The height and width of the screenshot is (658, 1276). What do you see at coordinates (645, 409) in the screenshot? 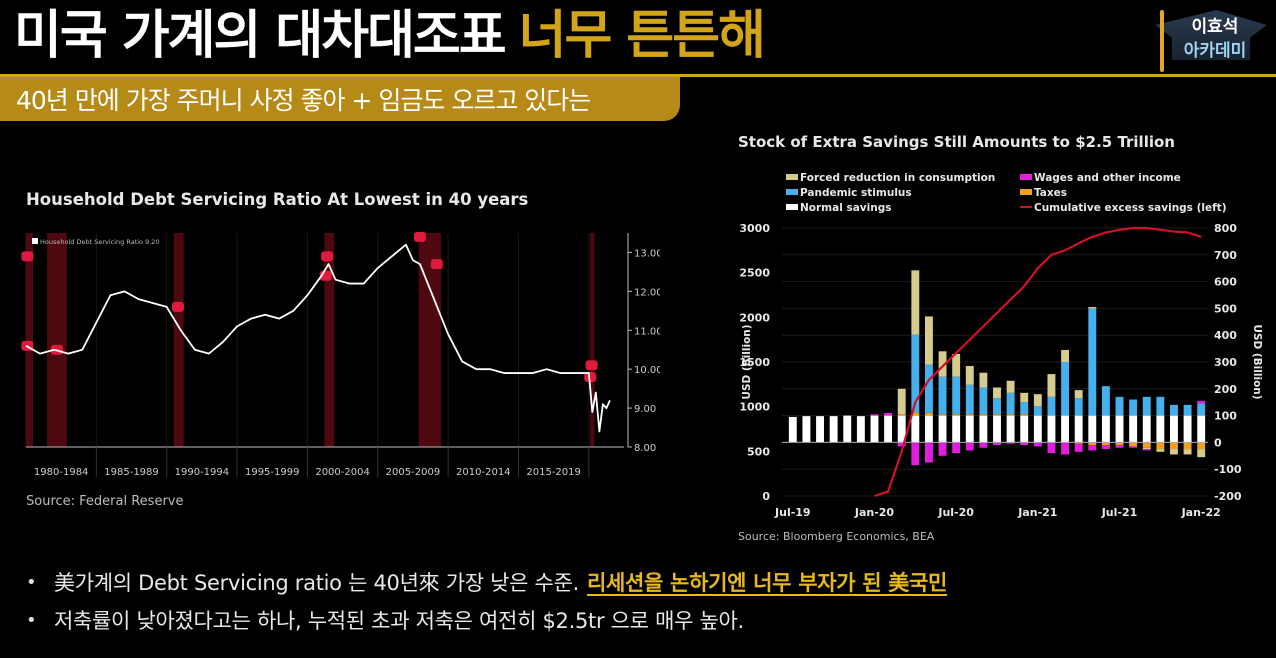
I see `svg-text: 9.00` at bounding box center [645, 409].